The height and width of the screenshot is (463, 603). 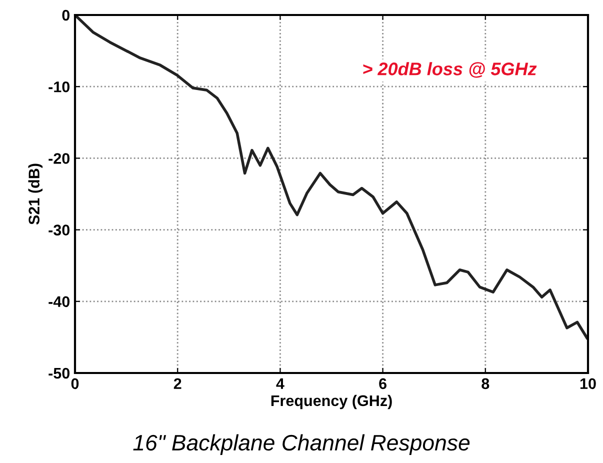 I want to click on x-tick-label: 4, so click(x=280, y=383).